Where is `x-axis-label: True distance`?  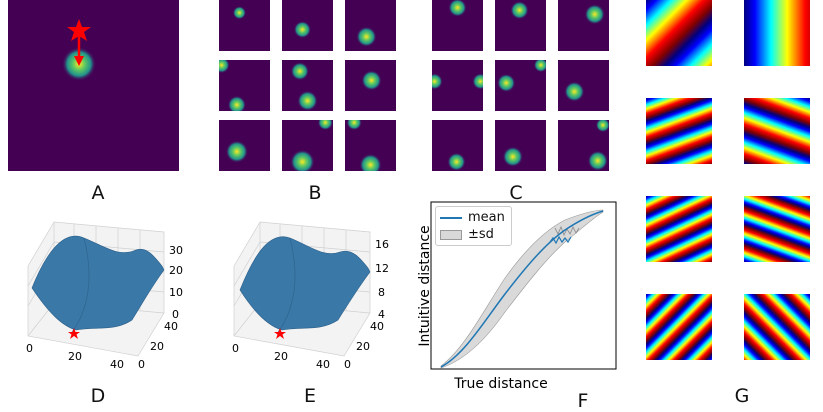
x-axis-label: True distance is located at coordinates (501, 384).